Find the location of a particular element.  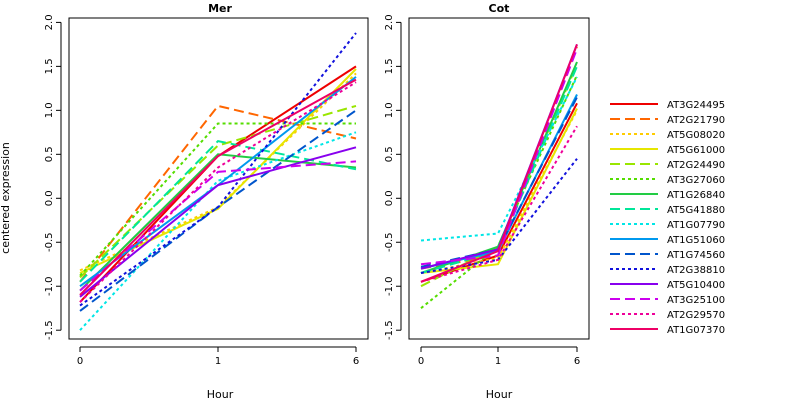

legend-label-at3g24495: AT3G24495 is located at coordinates (696, 105).